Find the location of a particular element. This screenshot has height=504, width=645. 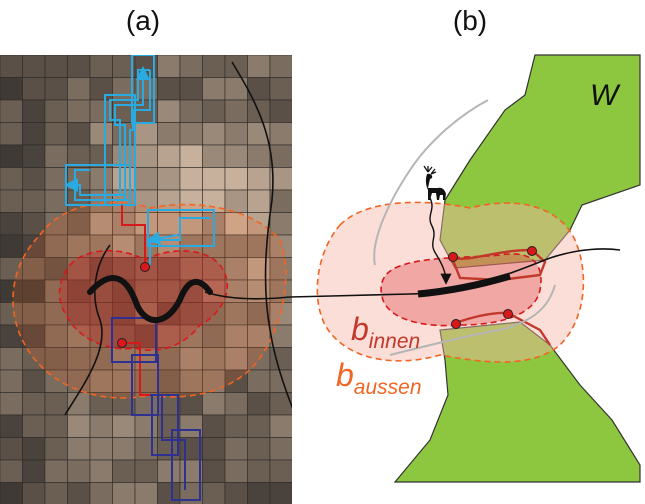

forest-area-bottom is located at coordinates (517, 402).